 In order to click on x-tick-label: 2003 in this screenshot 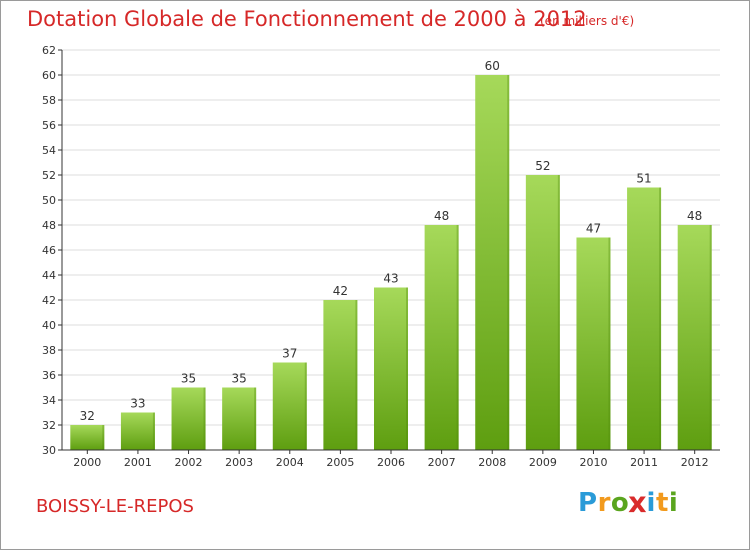, I will do `click(239, 462)`.